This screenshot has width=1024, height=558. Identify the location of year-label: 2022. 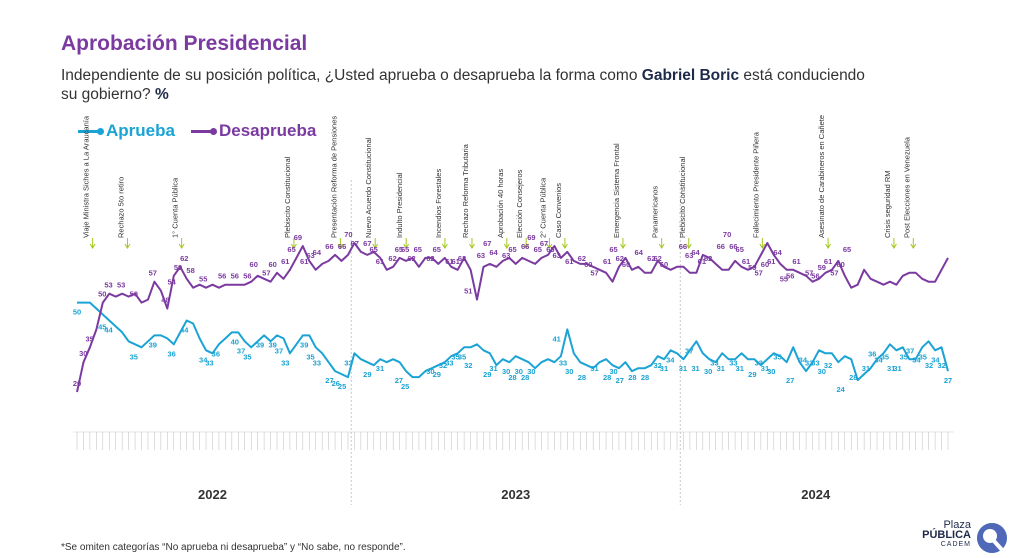
(212, 494).